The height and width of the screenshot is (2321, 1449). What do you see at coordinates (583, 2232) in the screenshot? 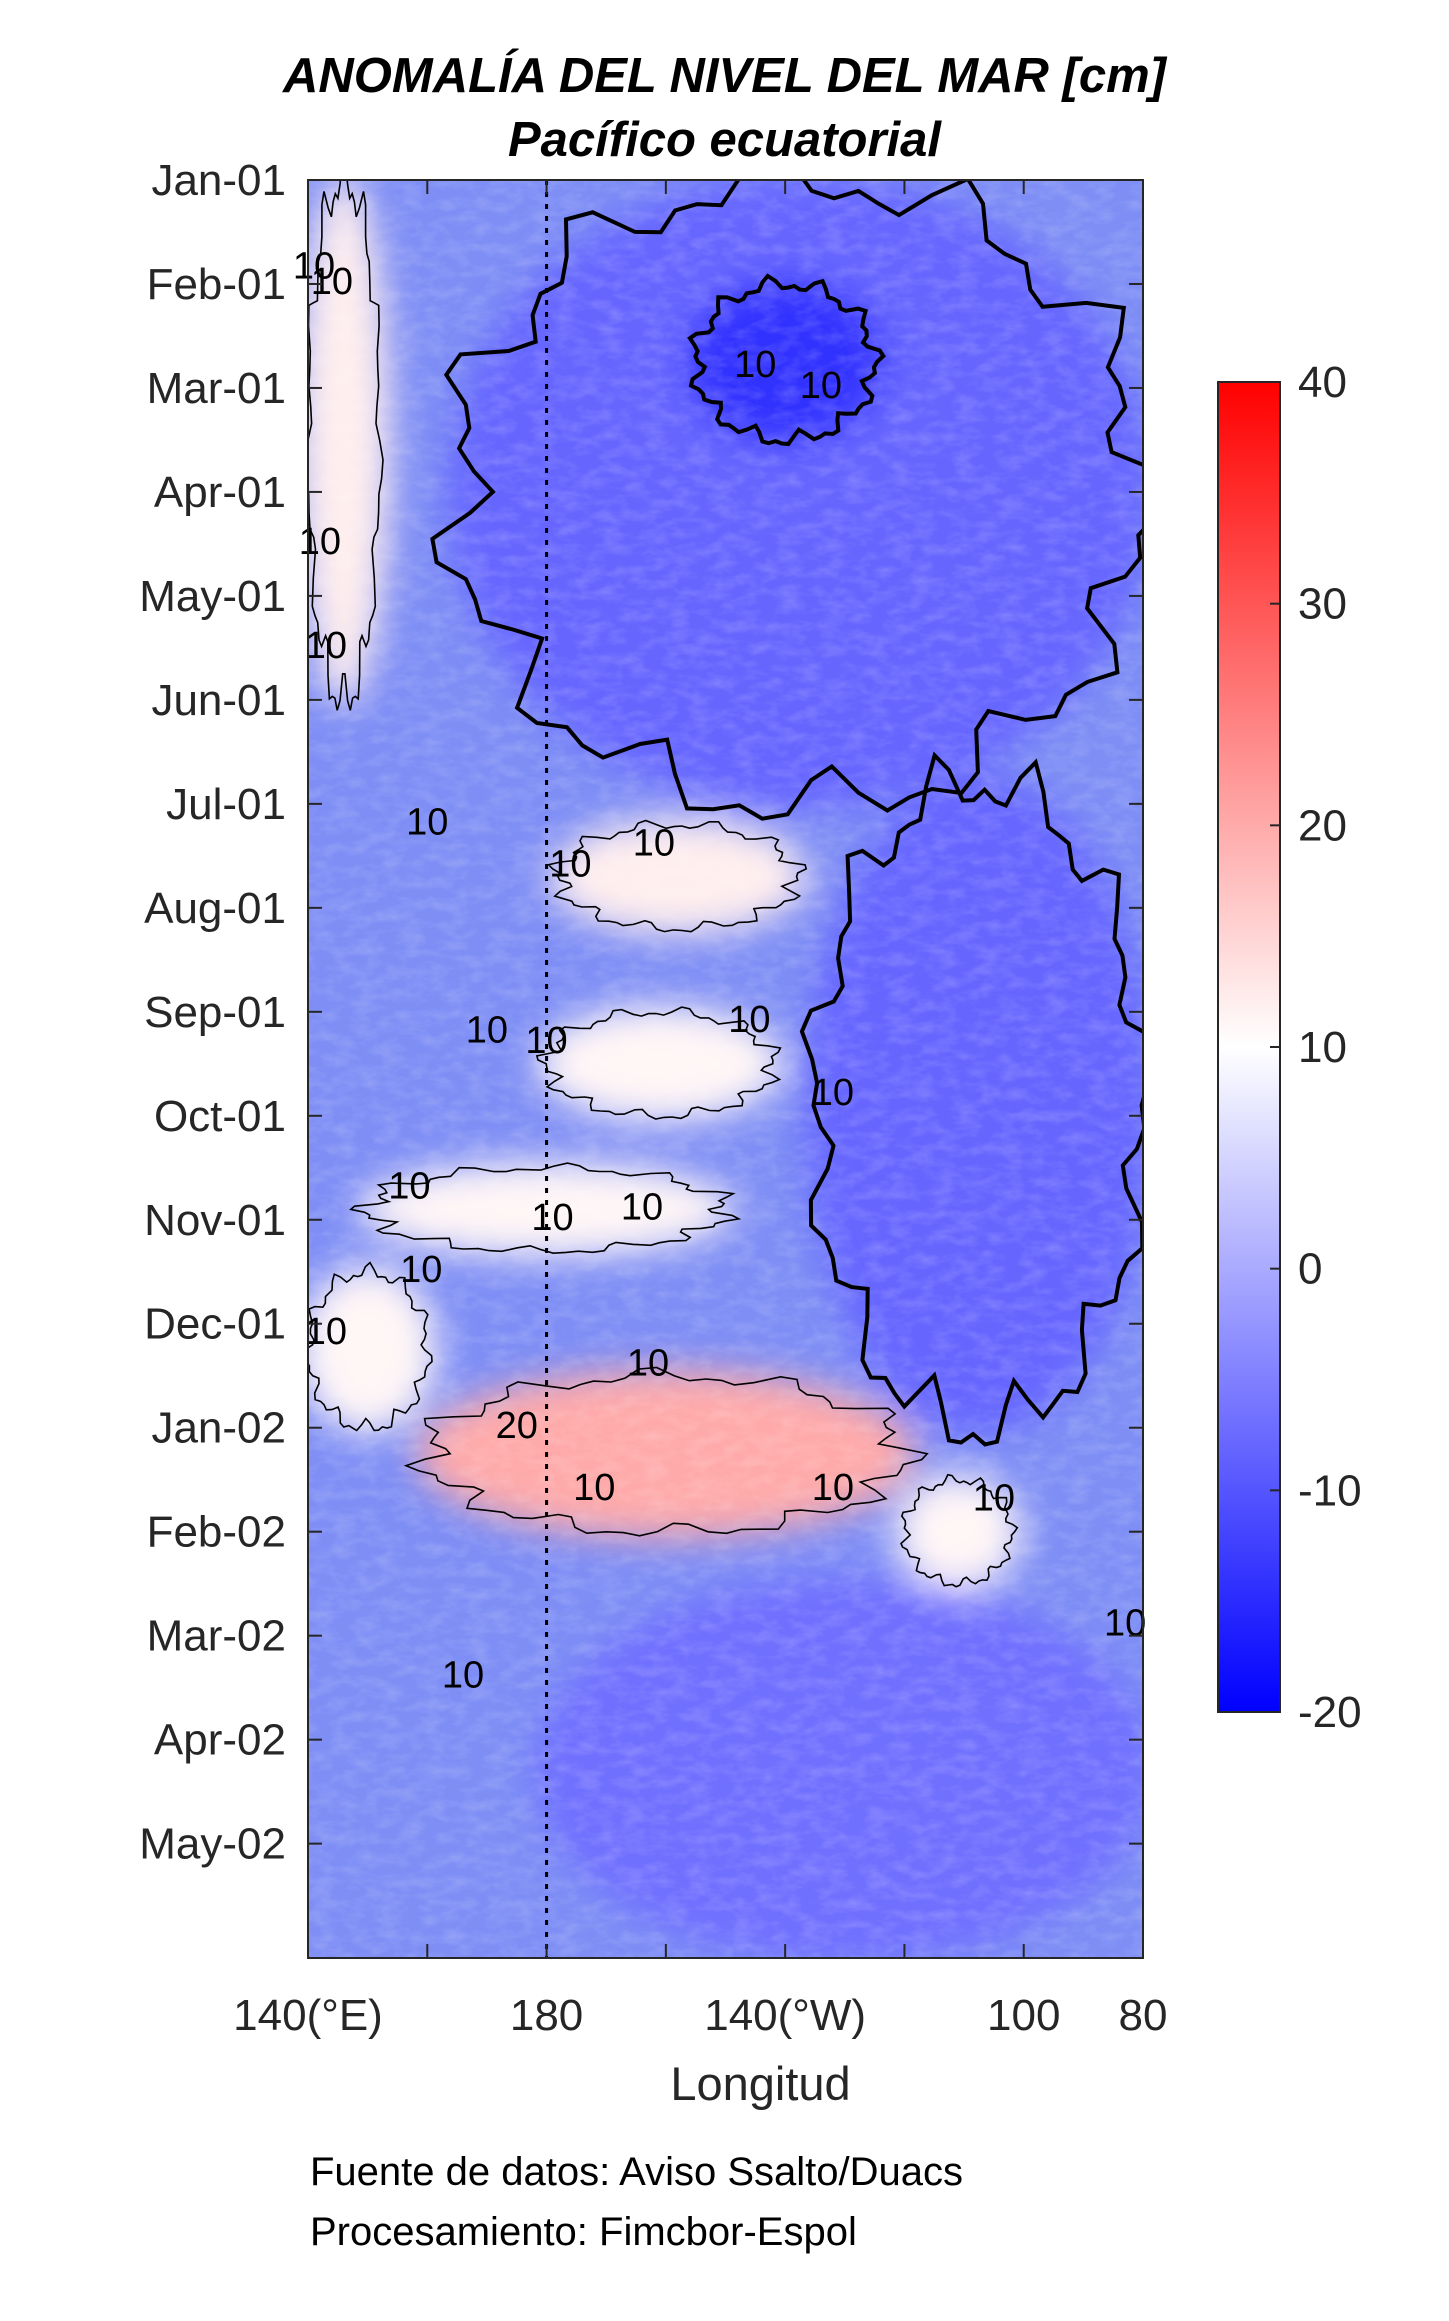
I see `processing-text: Procesamiento: Fimcbor-Espol` at bounding box center [583, 2232].